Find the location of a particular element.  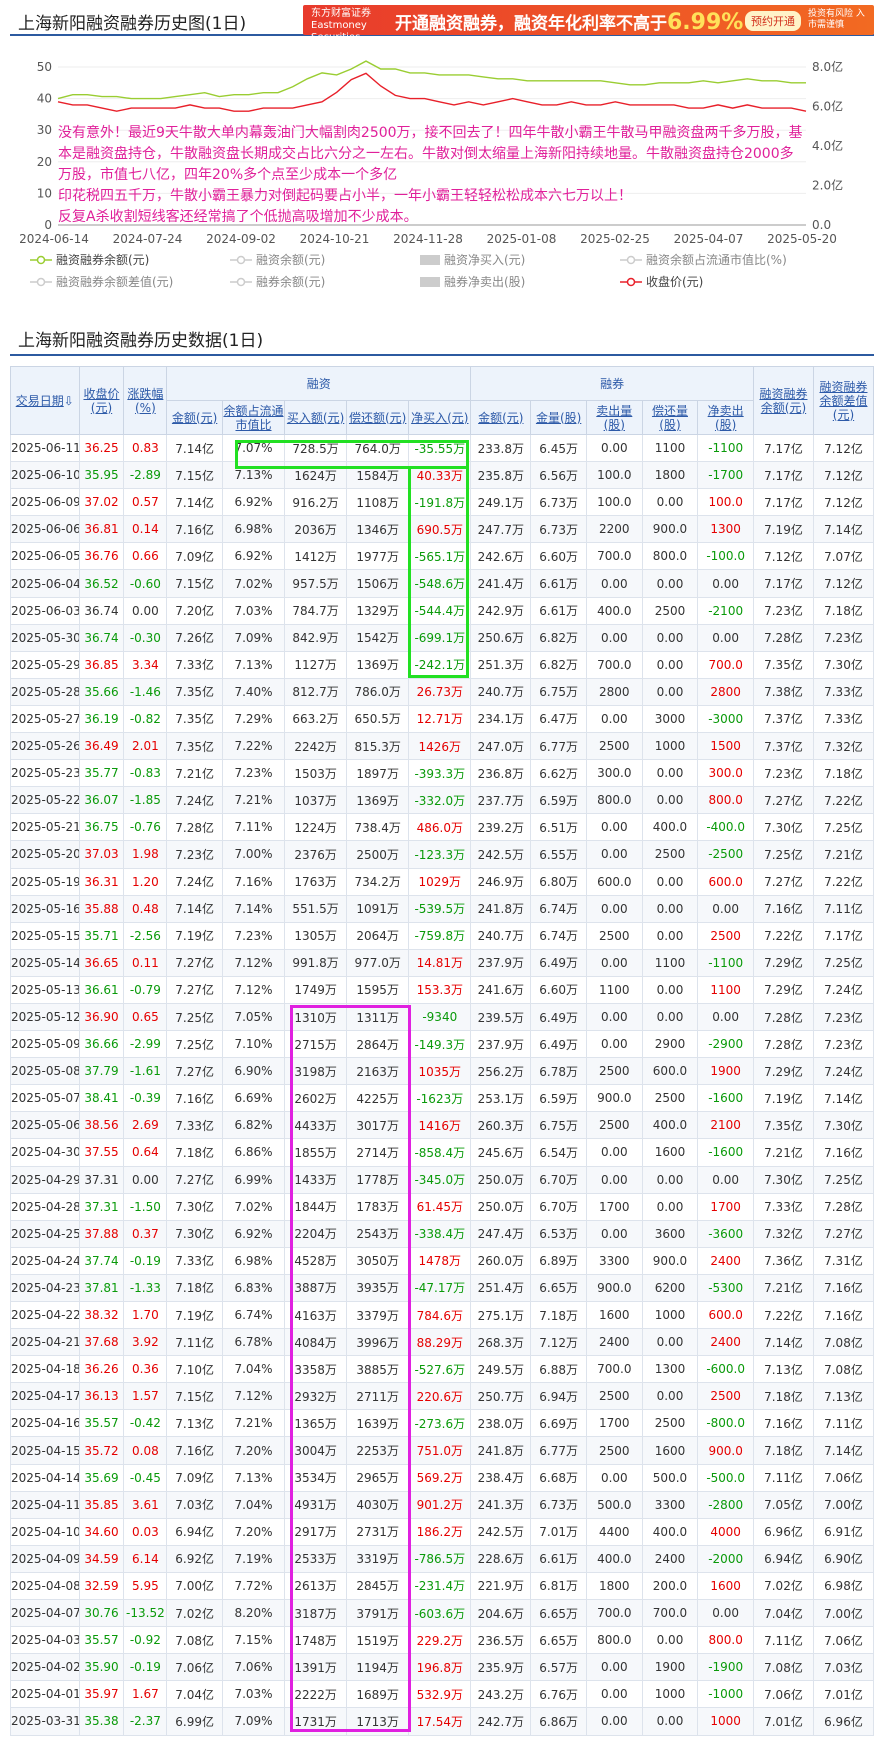

table-cell: 2025-04-29 is located at coordinates (45, 1179).